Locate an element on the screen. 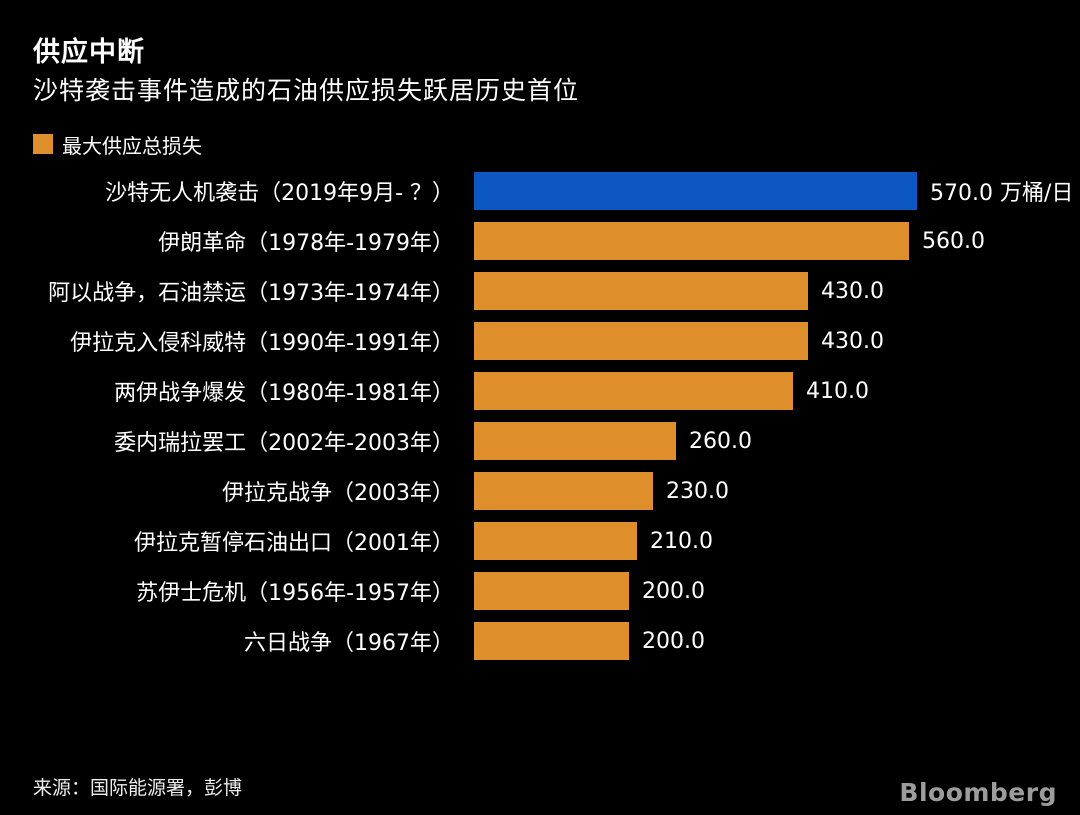  chart-row: 伊拉克入侵科威特（1990年-1991年） 430.0 is located at coordinates (540, 341).